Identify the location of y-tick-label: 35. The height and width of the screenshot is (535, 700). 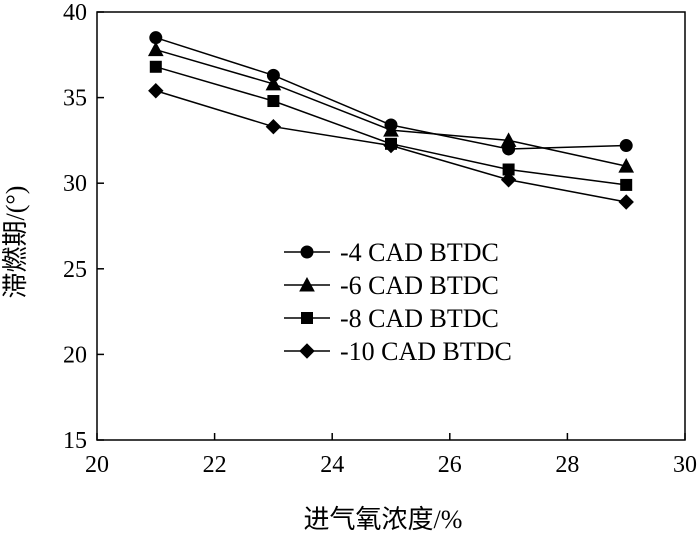
(75, 99).